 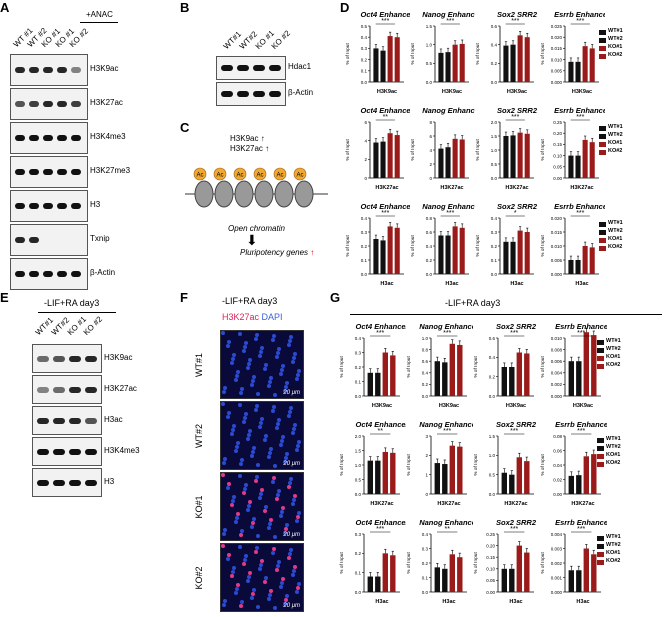 What do you see at coordinates (364, 59) in the screenshot?
I see `y-tick-label: 0.2` at bounding box center [364, 59].